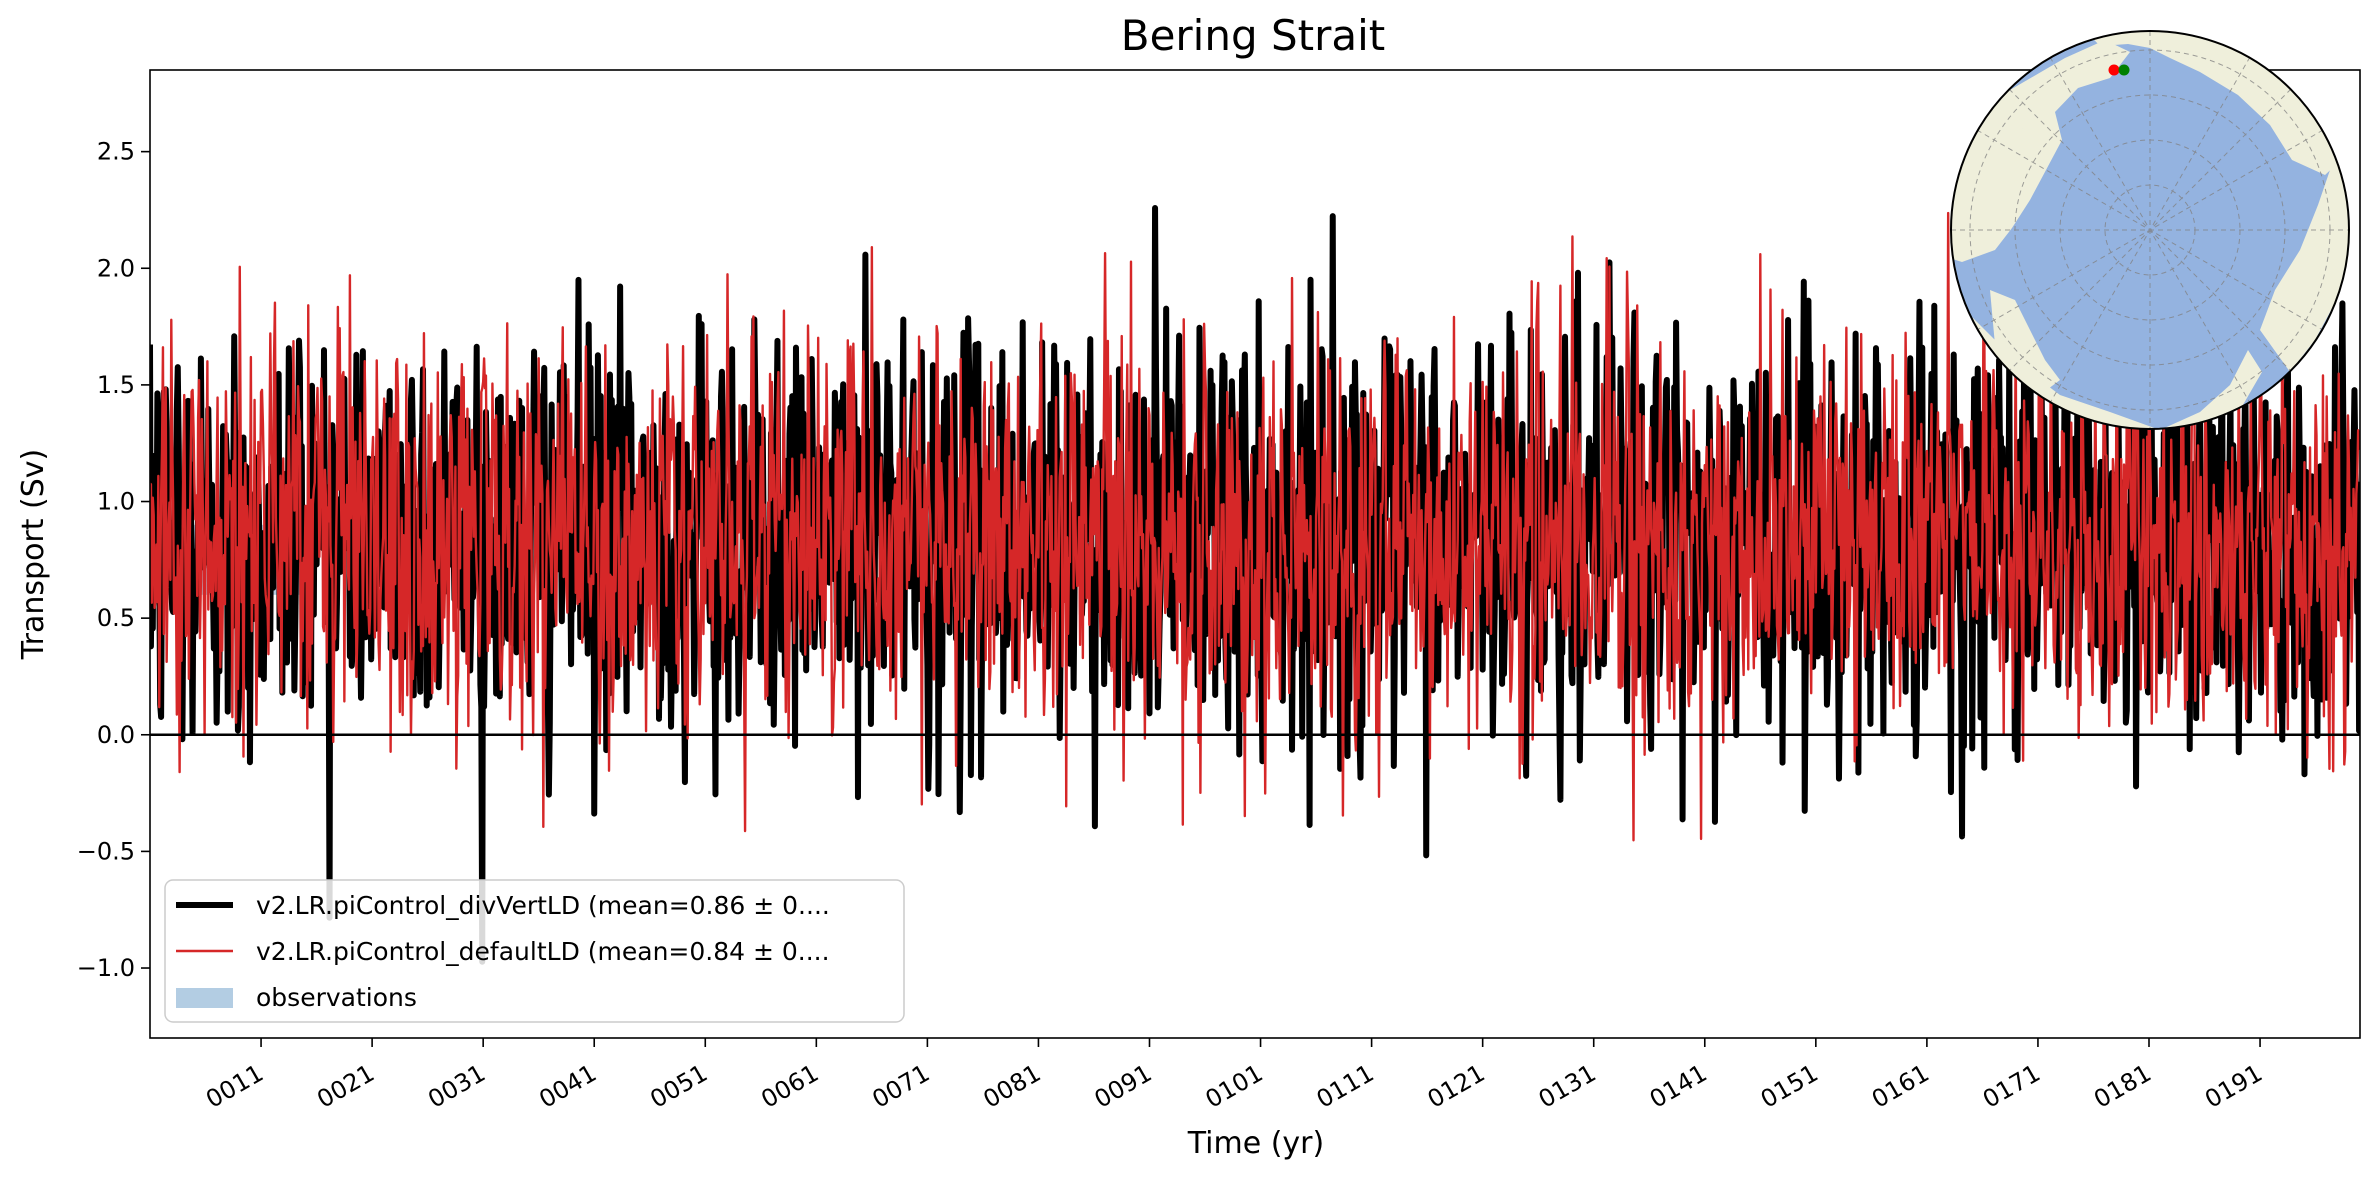 This screenshot has width=2379, height=1180. What do you see at coordinates (116, 385) in the screenshot?
I see `y-tick-label: 1.5` at bounding box center [116, 385].